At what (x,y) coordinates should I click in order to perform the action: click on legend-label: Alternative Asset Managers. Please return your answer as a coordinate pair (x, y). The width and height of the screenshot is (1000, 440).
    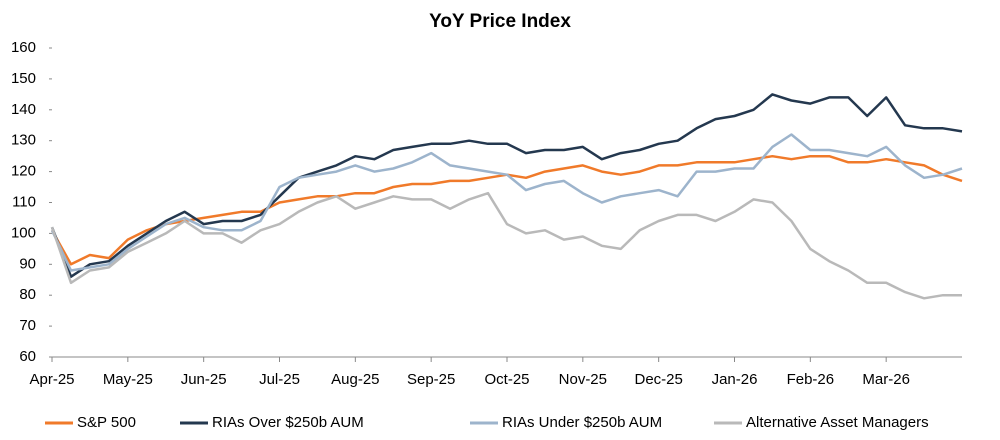
    Looking at the image, I should click on (837, 422).